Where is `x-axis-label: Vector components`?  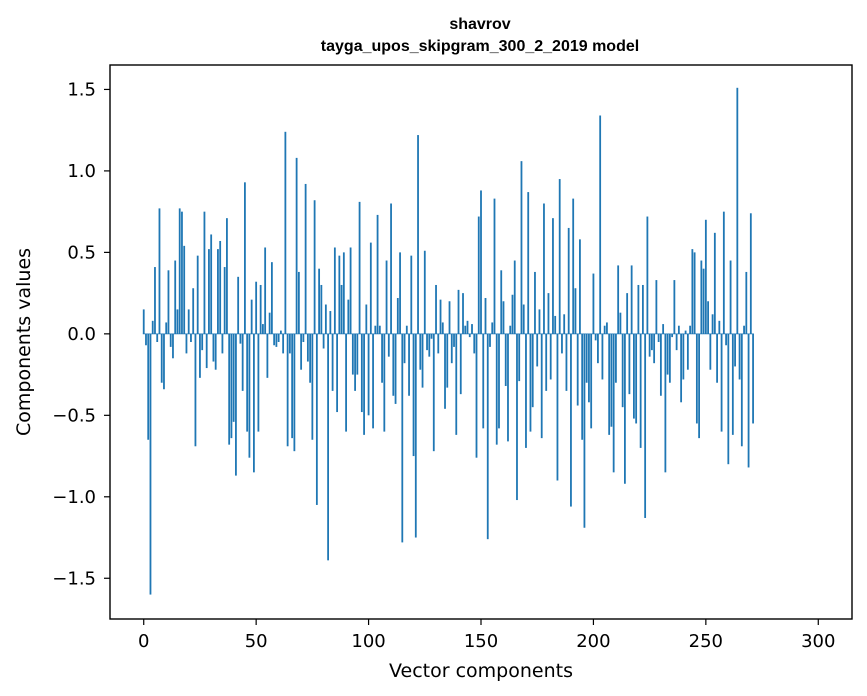 x-axis-label: Vector components is located at coordinates (481, 671).